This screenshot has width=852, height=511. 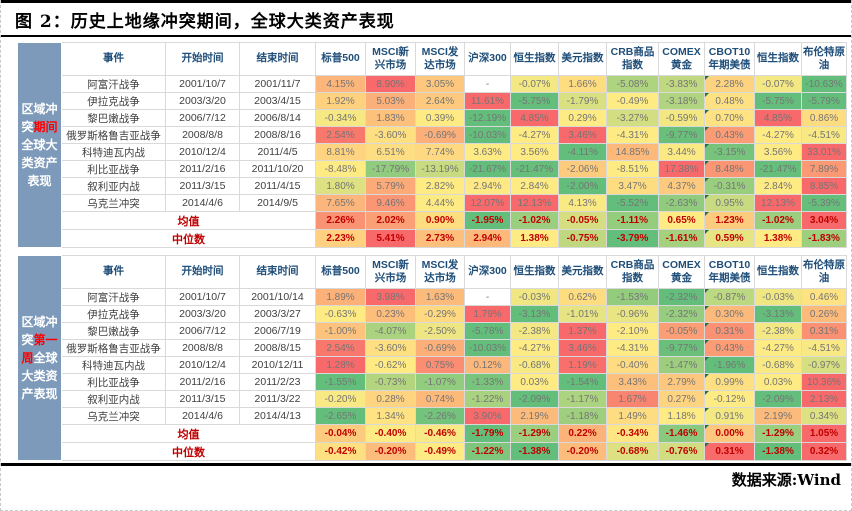 I want to click on event-cell: 科特迪瓦内战, so click(x=113, y=365).